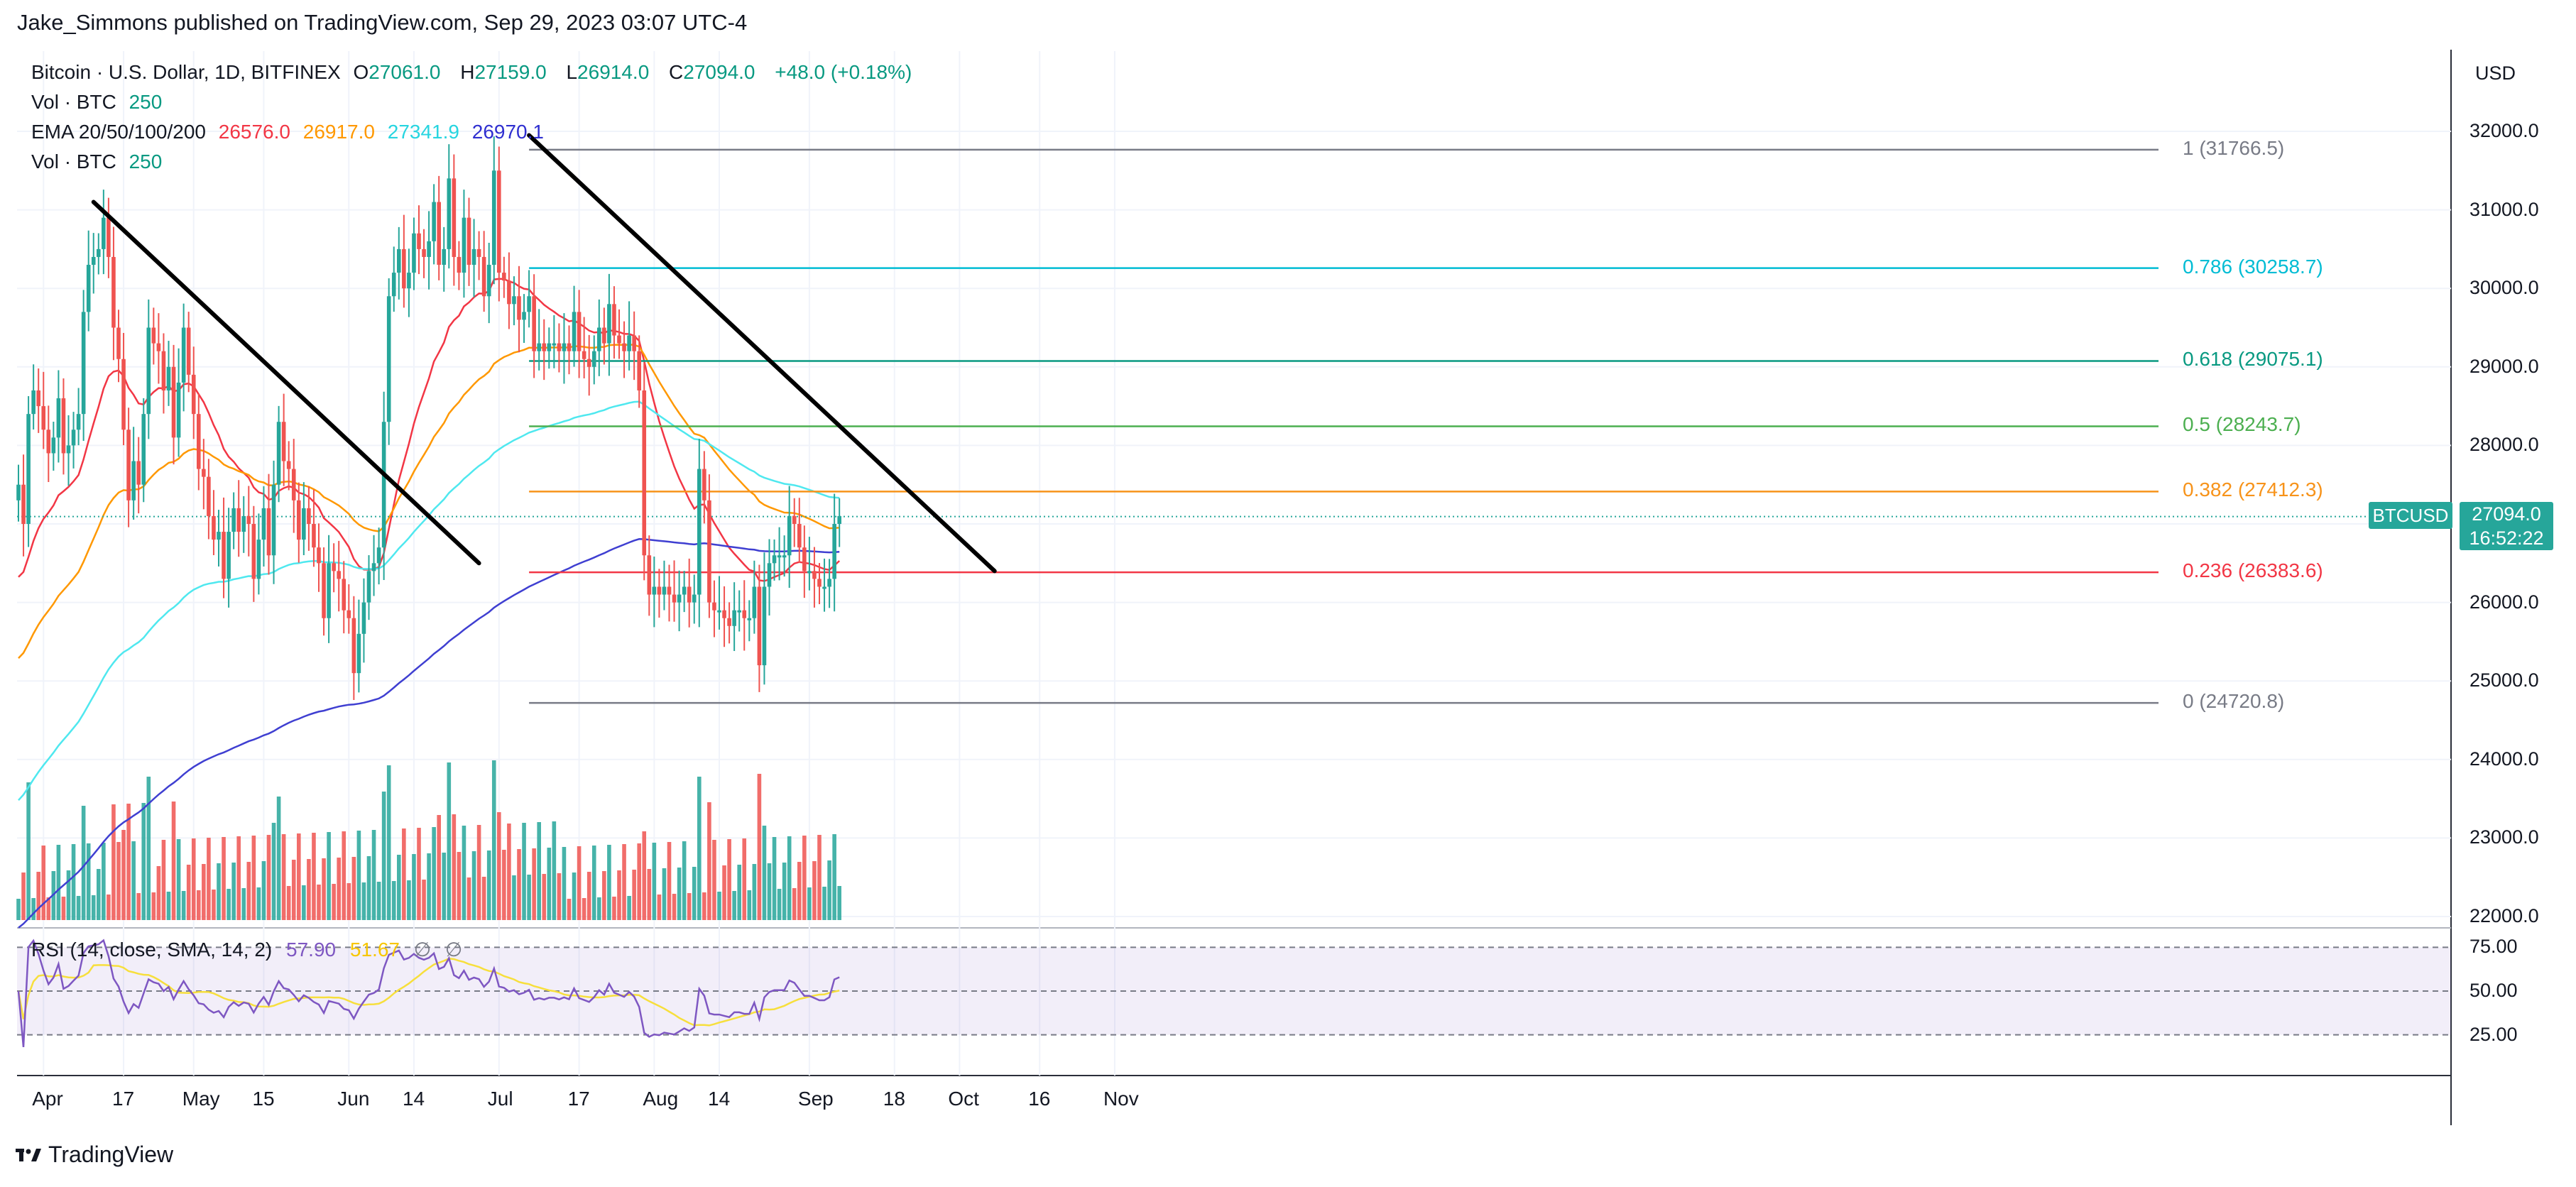  Describe the element at coordinates (186, 72) in the screenshot. I see `symbol-name: Bitcoin · U.S. Dollar, 1D, BITFINEX` at that location.